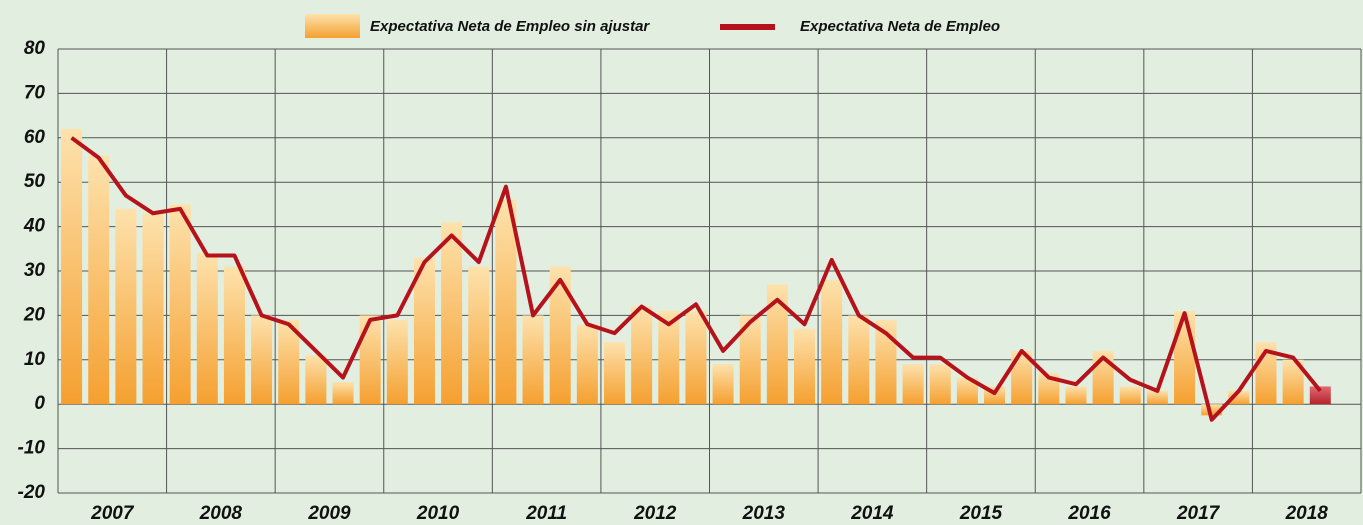 The width and height of the screenshot is (1363, 525). What do you see at coordinates (35, 181) in the screenshot?
I see `y-tick-label: 50` at bounding box center [35, 181].